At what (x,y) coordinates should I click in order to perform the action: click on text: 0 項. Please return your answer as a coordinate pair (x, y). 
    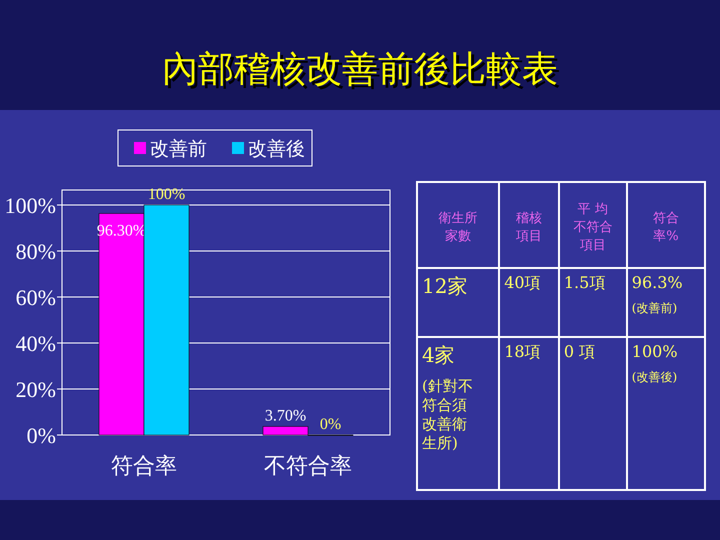
    Looking at the image, I should click on (580, 352).